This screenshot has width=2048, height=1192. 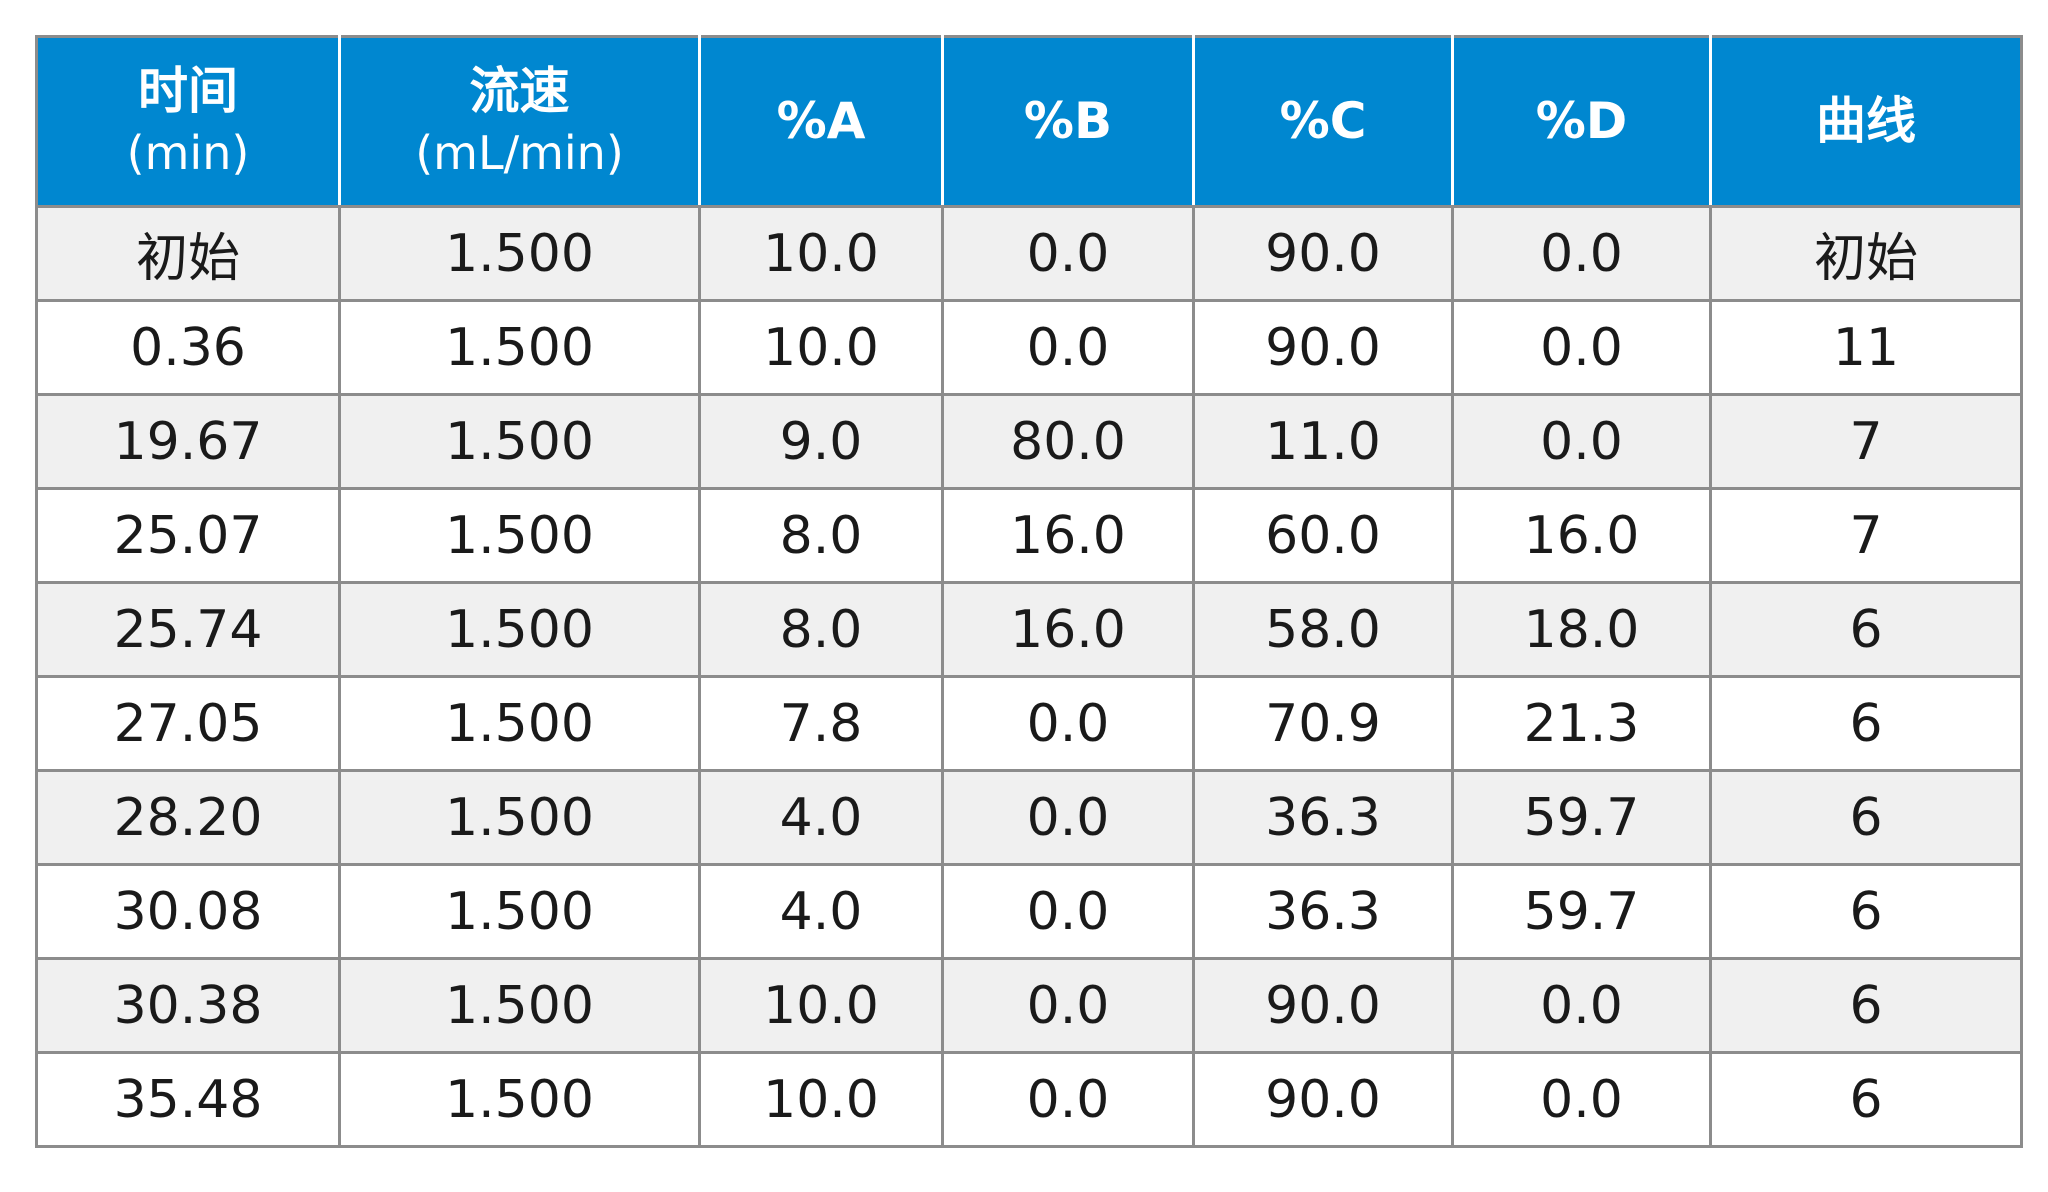 I want to click on header-row: 时间 (min) 流速 (mL/min) %A %B %C %D, so click(x=1029, y=121).